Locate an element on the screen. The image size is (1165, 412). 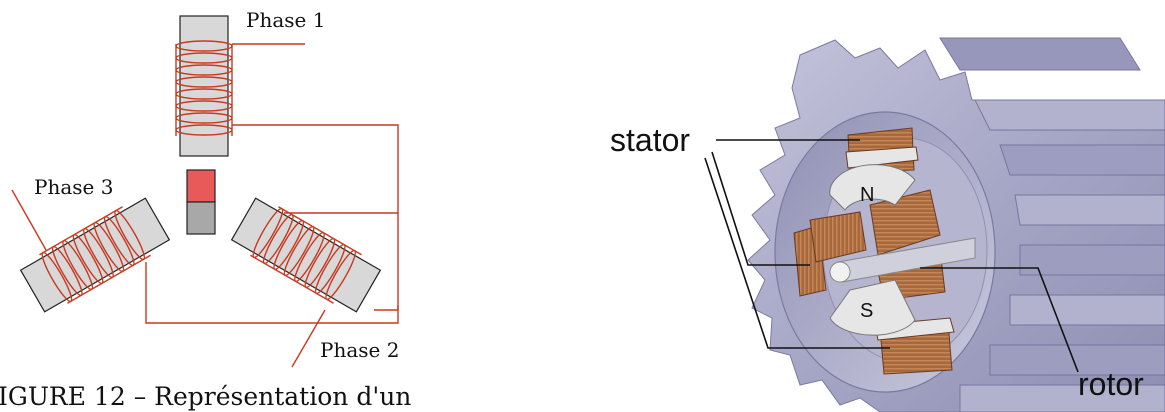
phase3-winding is located at coordinates (95, 255).